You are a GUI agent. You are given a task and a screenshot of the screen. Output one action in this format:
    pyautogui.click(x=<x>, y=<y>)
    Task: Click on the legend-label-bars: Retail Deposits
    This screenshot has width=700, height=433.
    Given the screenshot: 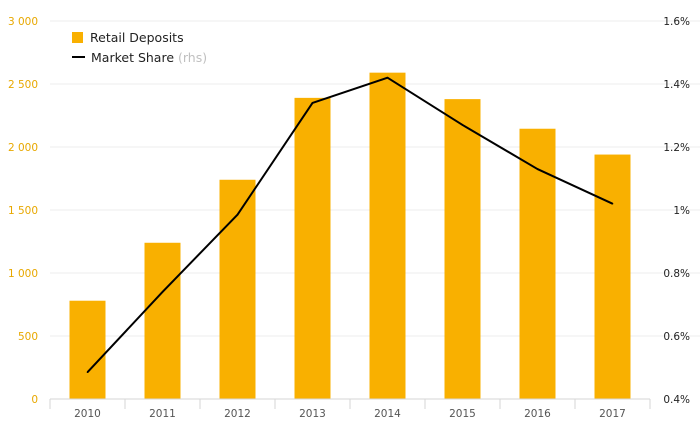 What is the action you would take?
    pyautogui.click(x=137, y=37)
    